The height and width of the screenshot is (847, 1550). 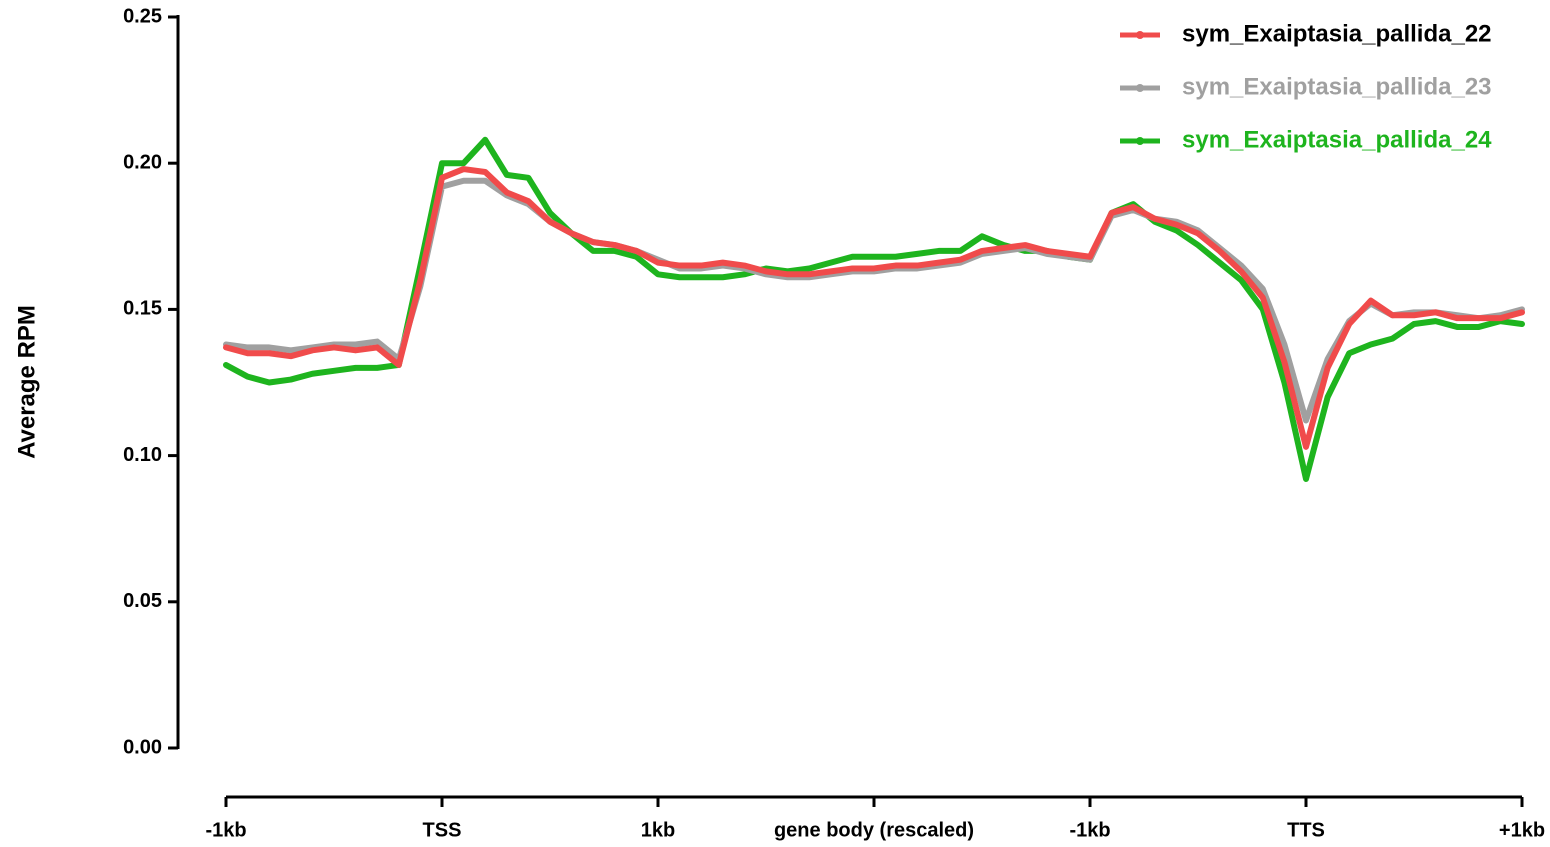 I want to click on x-tick-label: TTS, so click(x=1306, y=830).